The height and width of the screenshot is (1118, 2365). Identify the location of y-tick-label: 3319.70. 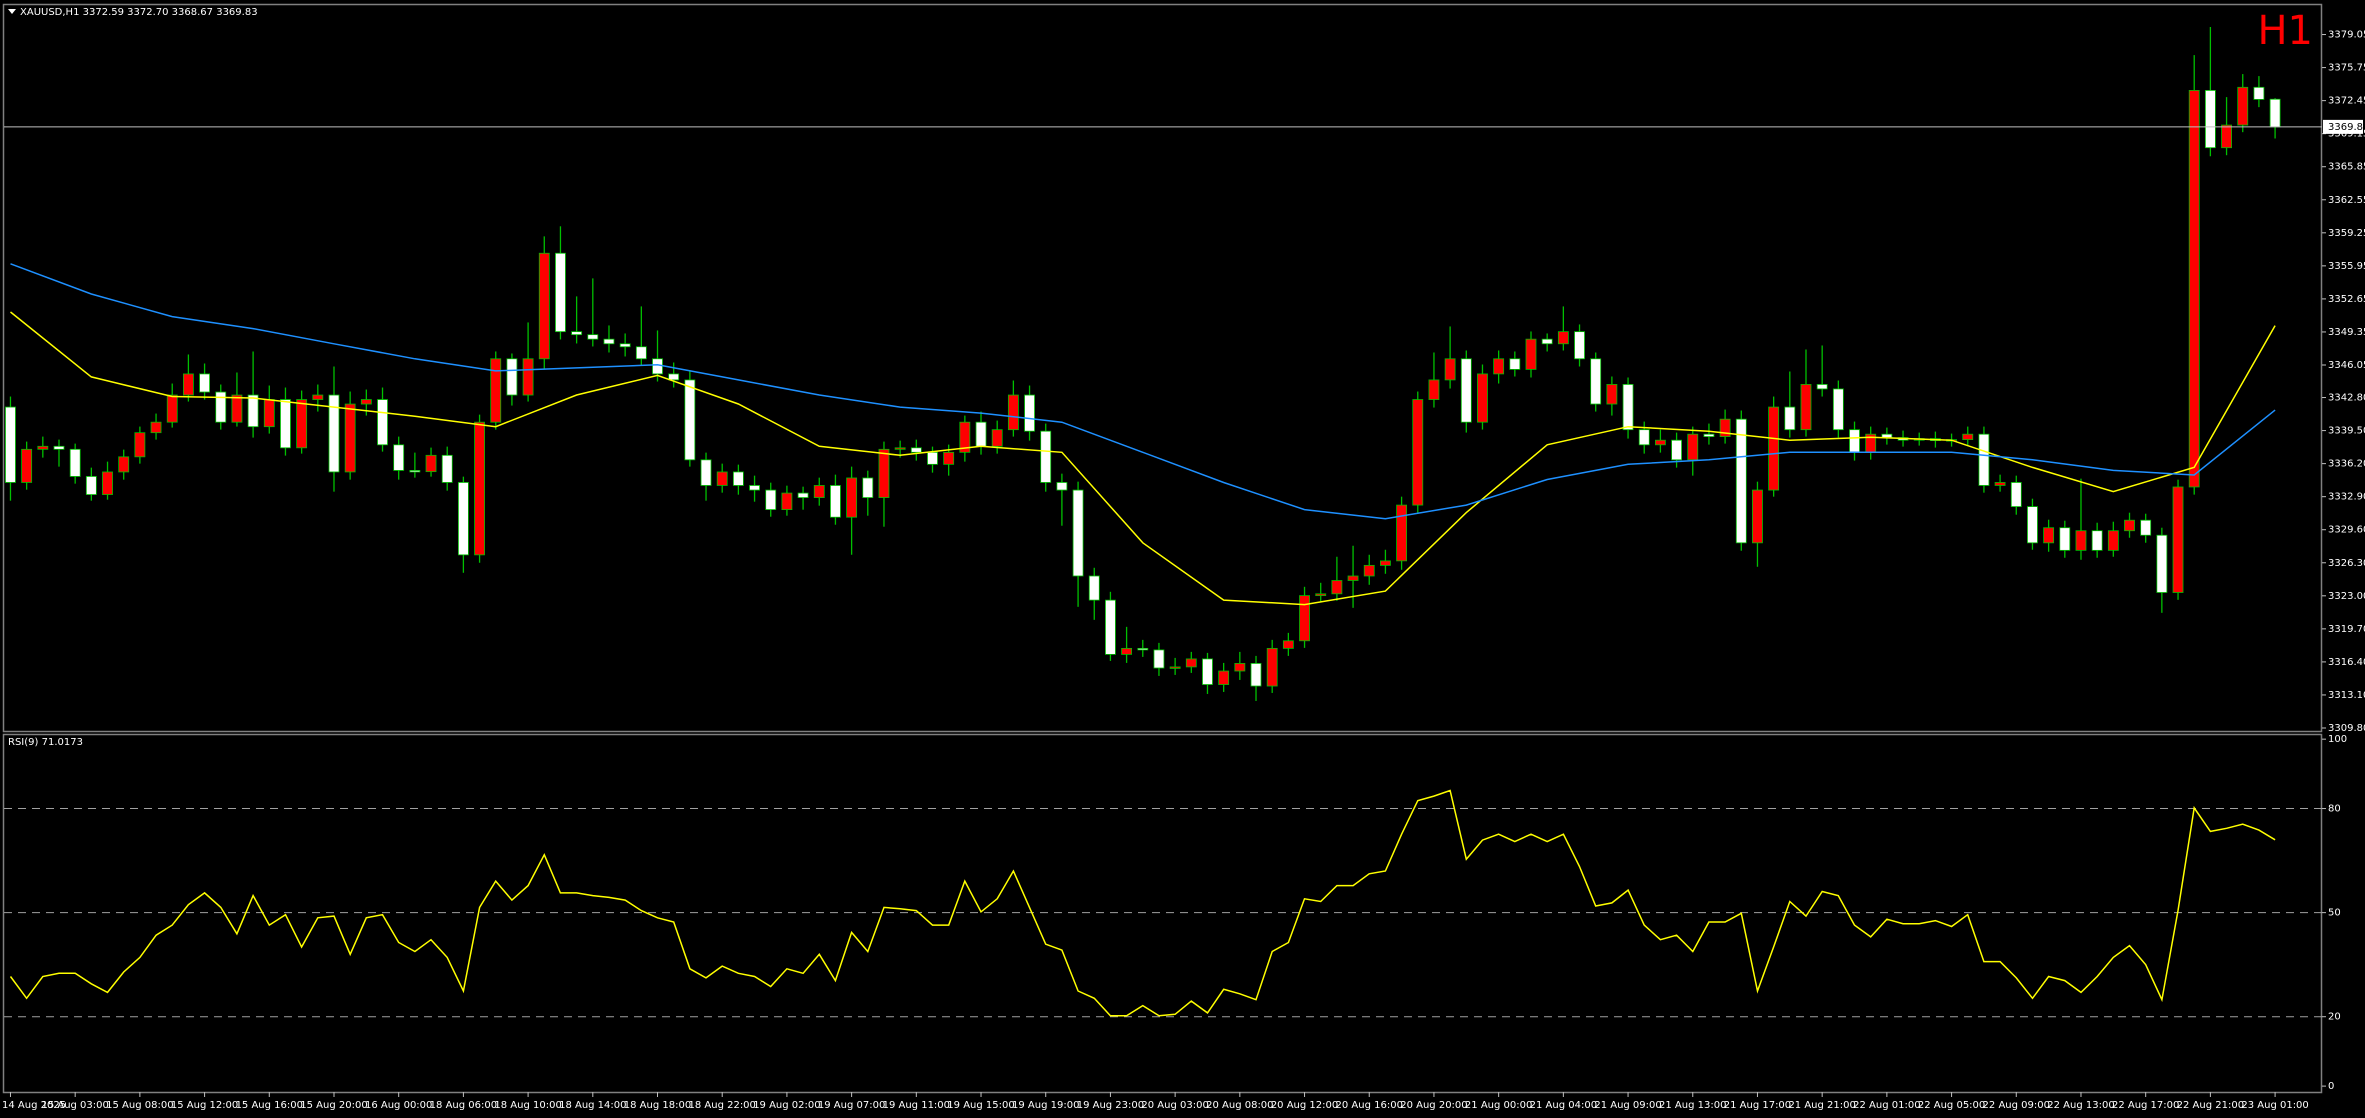
(2346, 629).